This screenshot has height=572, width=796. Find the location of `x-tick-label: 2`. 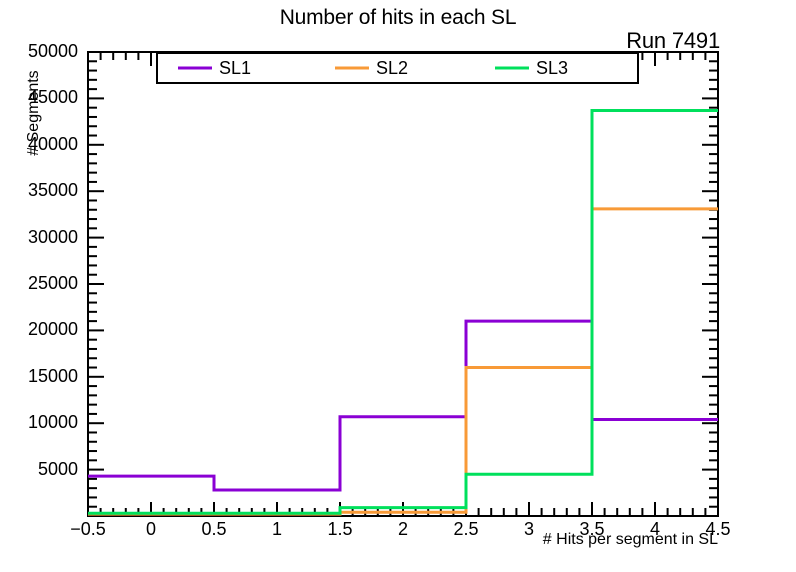

x-tick-label: 2 is located at coordinates (402, 529).